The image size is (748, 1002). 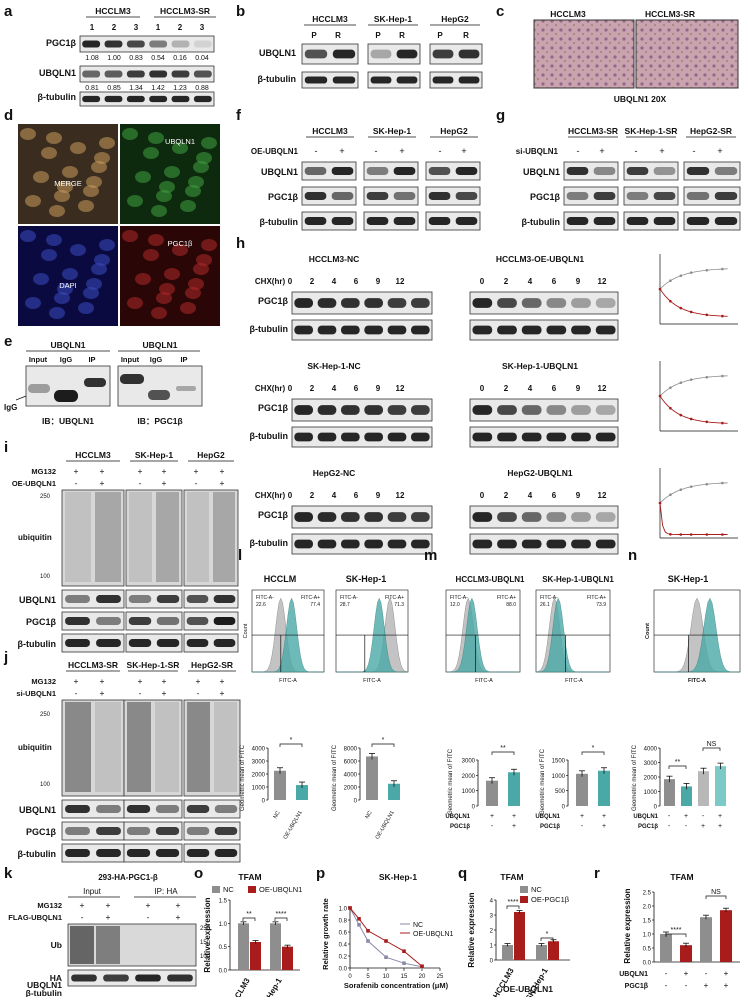 I want to click on panel-letter: b, so click(x=240, y=11).